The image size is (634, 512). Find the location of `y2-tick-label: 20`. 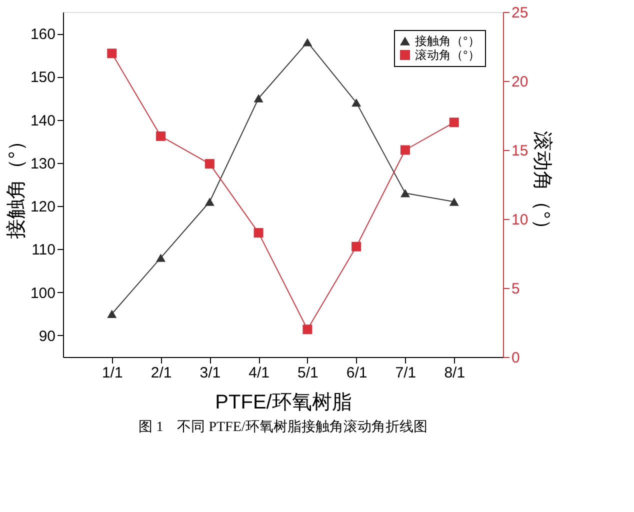

y2-tick-label: 20 is located at coordinates (520, 82).